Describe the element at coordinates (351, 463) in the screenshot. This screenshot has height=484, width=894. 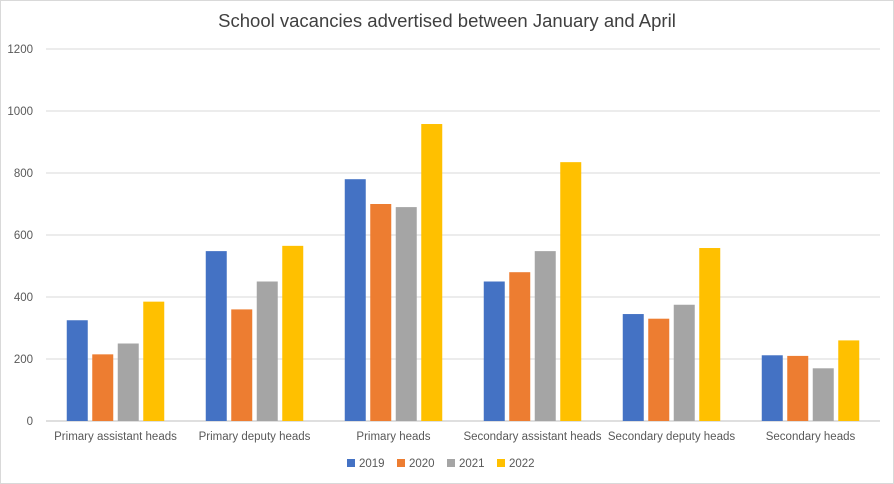
I see `legend-swatch-2019` at that location.